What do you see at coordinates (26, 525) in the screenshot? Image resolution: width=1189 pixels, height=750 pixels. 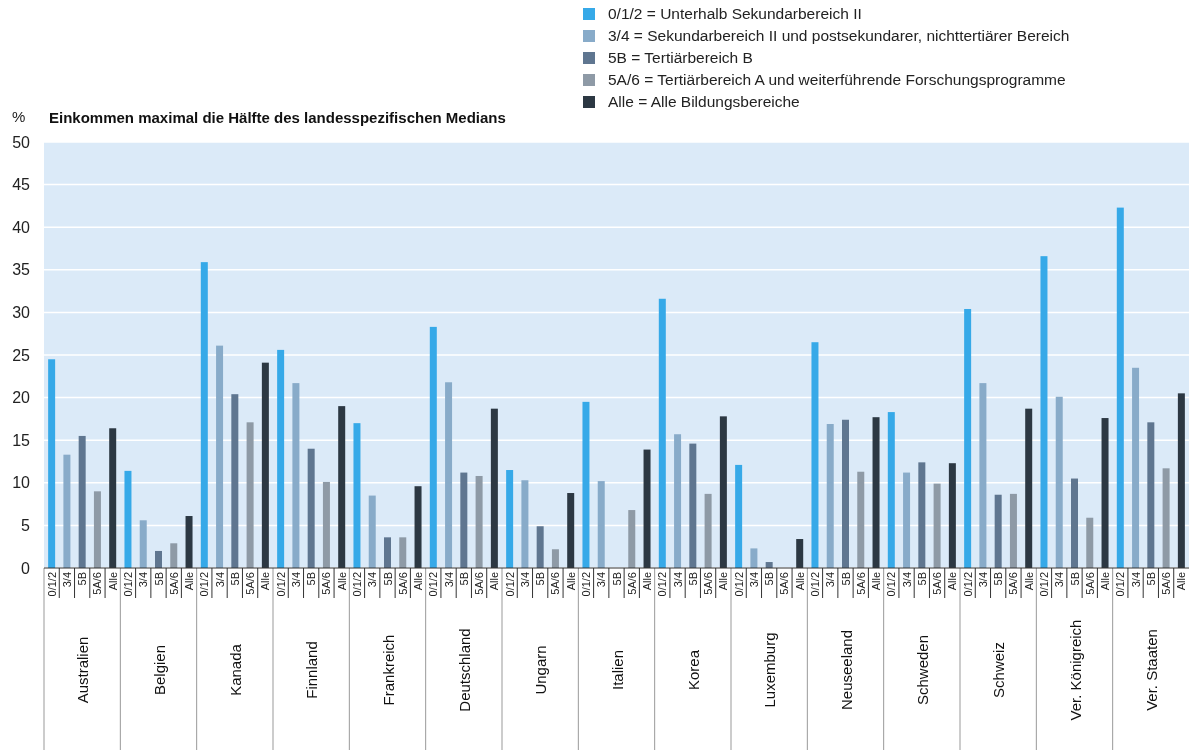 I see `y-tick-label: 5` at bounding box center [26, 525].